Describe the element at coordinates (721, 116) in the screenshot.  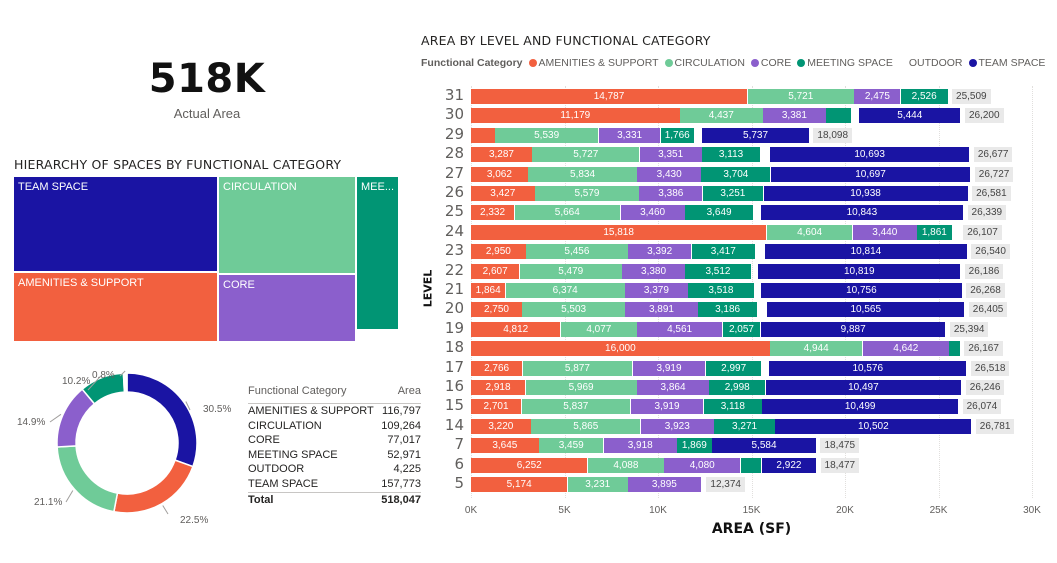
I see `bar-segment-circulation: 4,437` at that location.